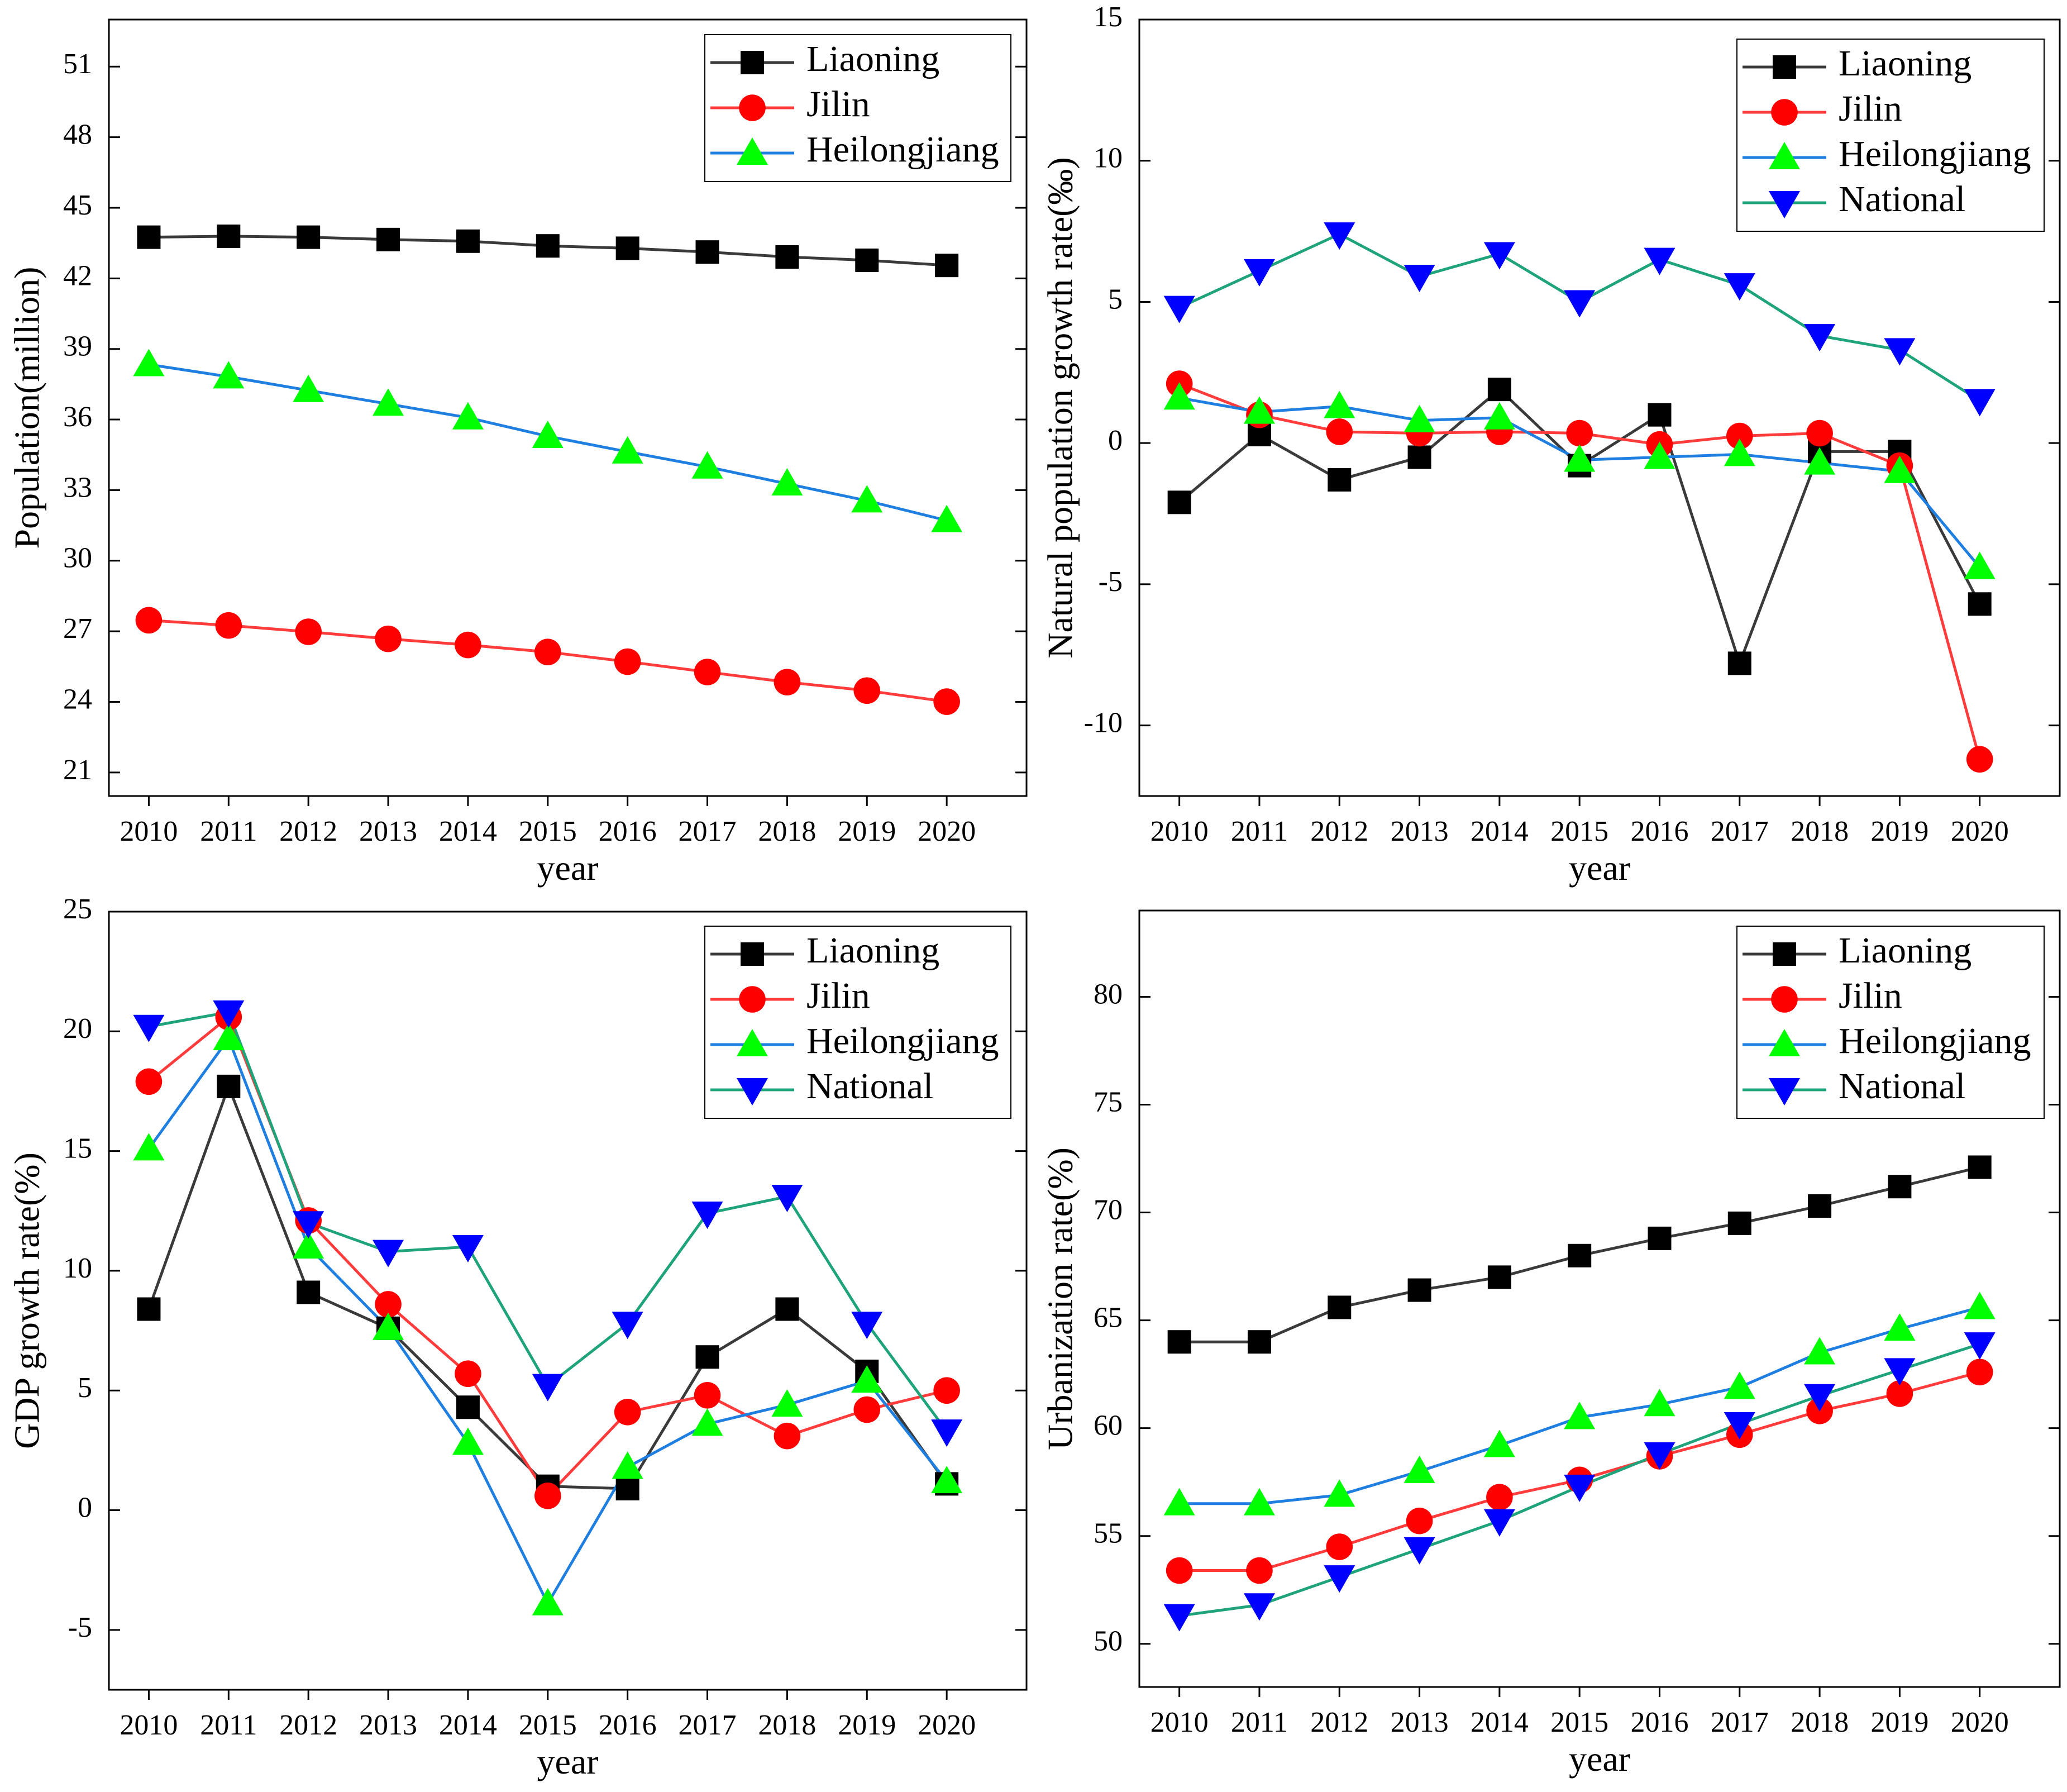  What do you see at coordinates (77, 417) in the screenshot?
I see `y-tick-label: 36` at bounding box center [77, 417].